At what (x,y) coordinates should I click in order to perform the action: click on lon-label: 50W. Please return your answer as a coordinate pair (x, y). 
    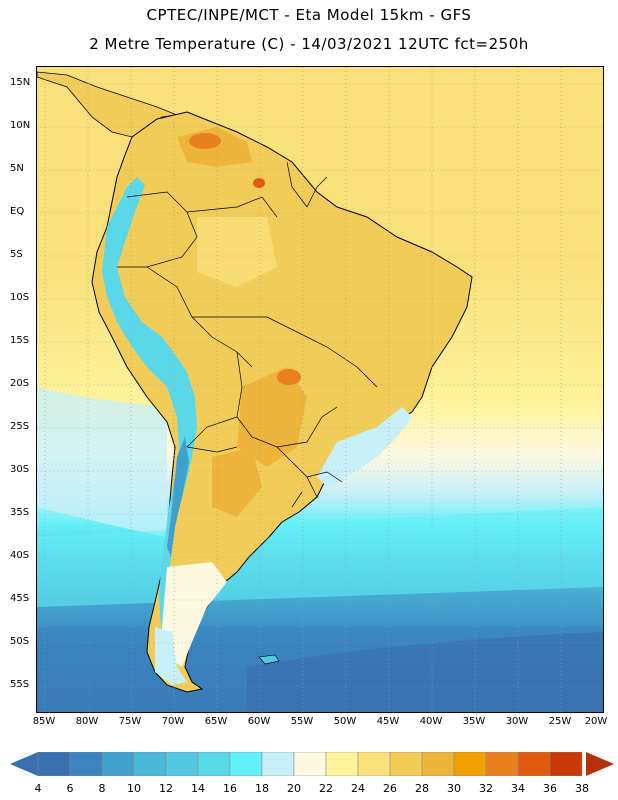
    Looking at the image, I should click on (345, 721).